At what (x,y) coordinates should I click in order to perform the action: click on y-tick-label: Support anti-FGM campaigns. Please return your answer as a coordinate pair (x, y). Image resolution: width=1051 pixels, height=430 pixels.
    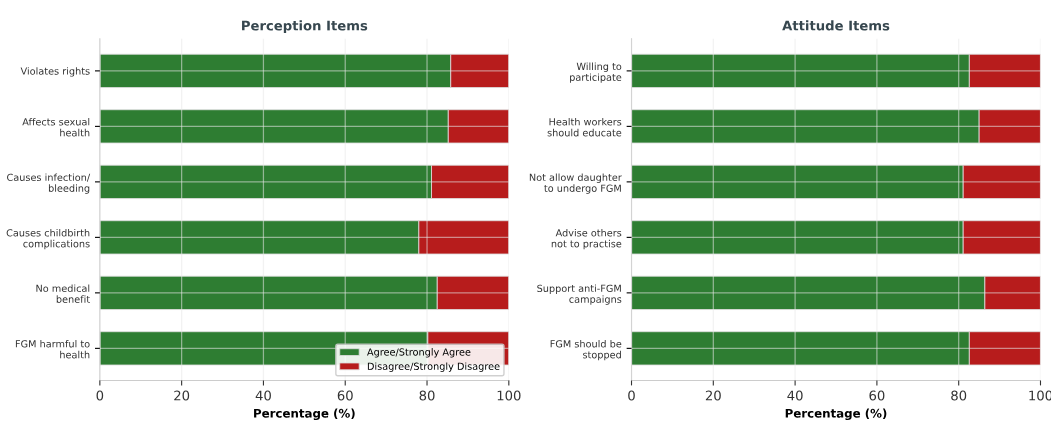
    Looking at the image, I should click on (579, 294).